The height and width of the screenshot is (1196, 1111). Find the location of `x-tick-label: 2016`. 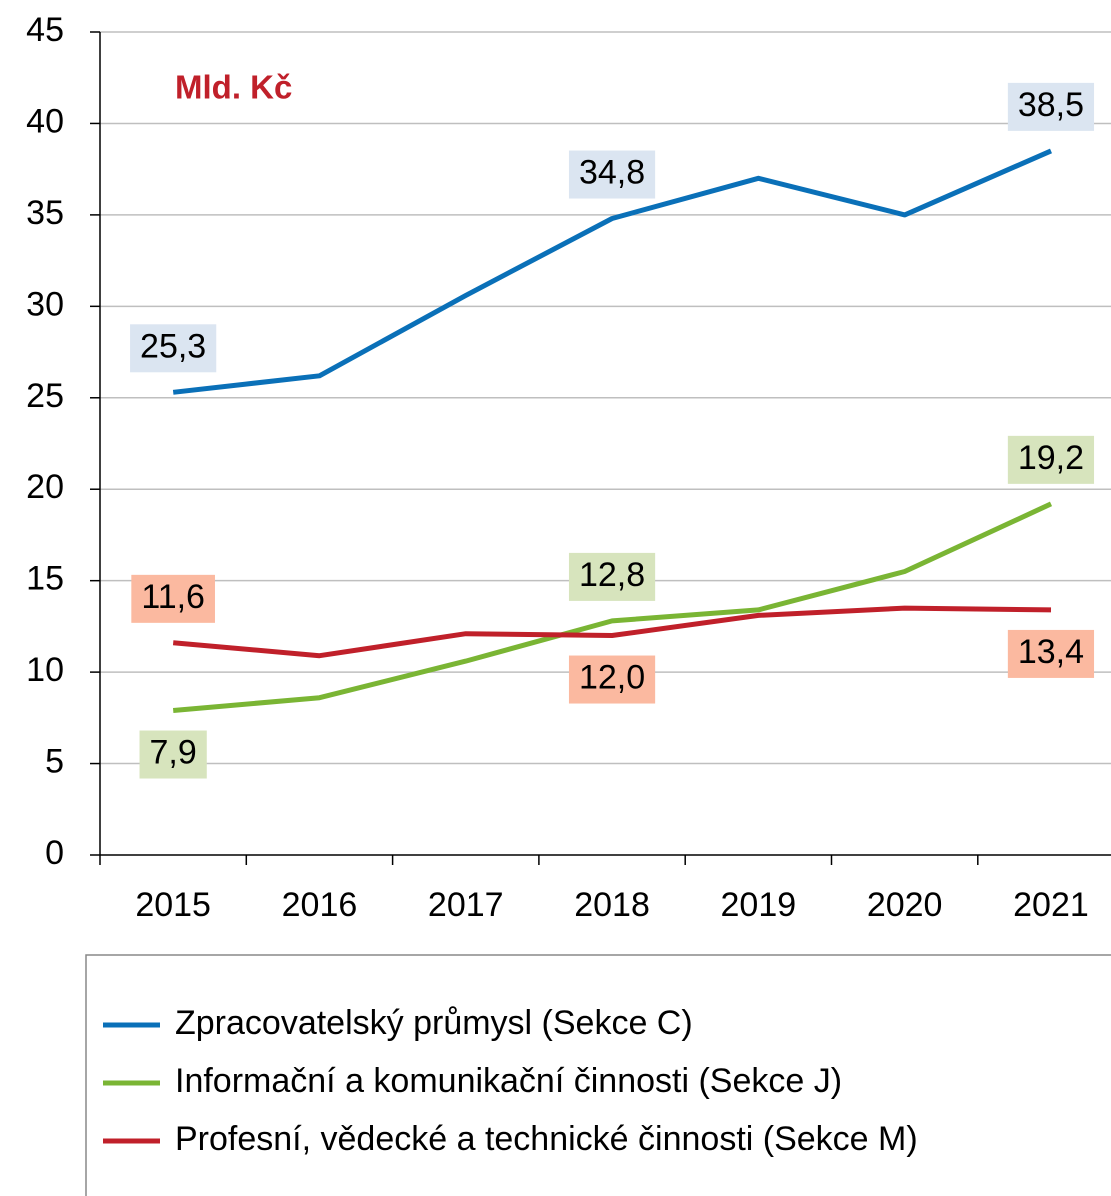

x-tick-label: 2016 is located at coordinates (320, 905).